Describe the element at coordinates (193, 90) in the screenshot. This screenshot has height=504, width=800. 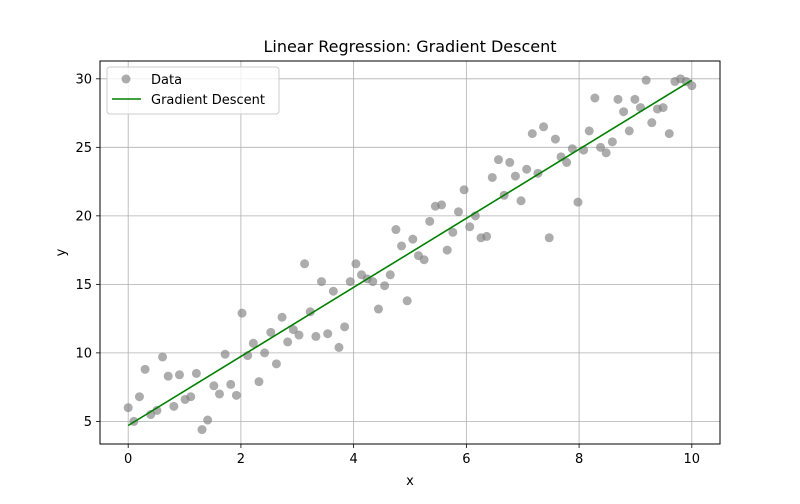
I see `legend: Data Gradient Descent` at that location.